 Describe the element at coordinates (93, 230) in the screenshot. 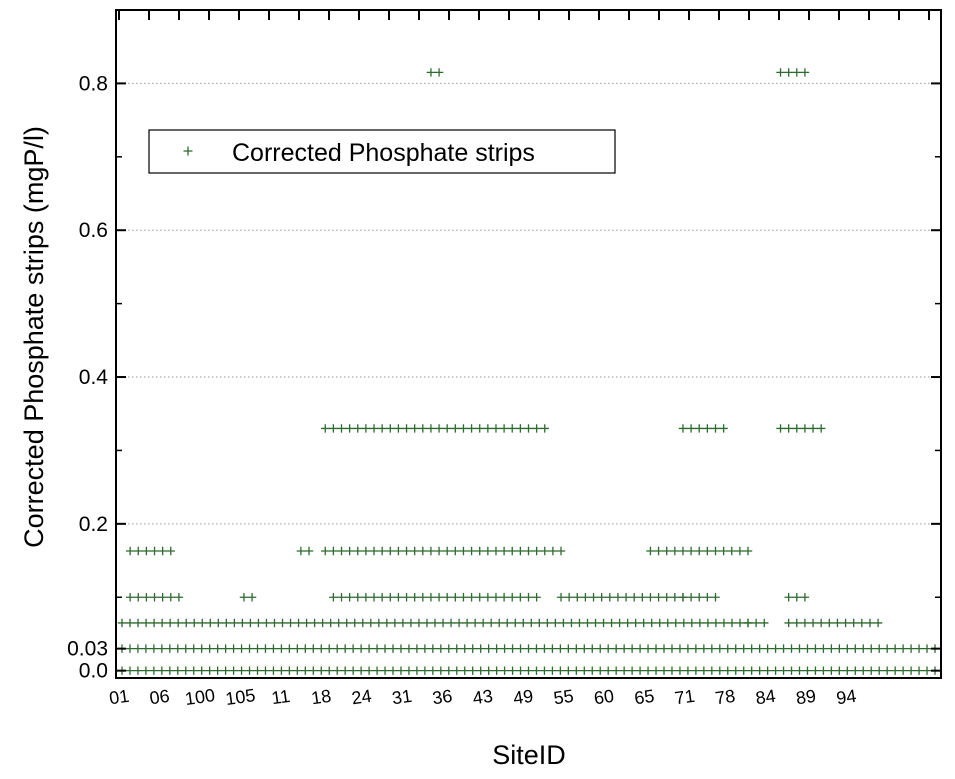

I see `y-tick-label-4: 0.6` at that location.